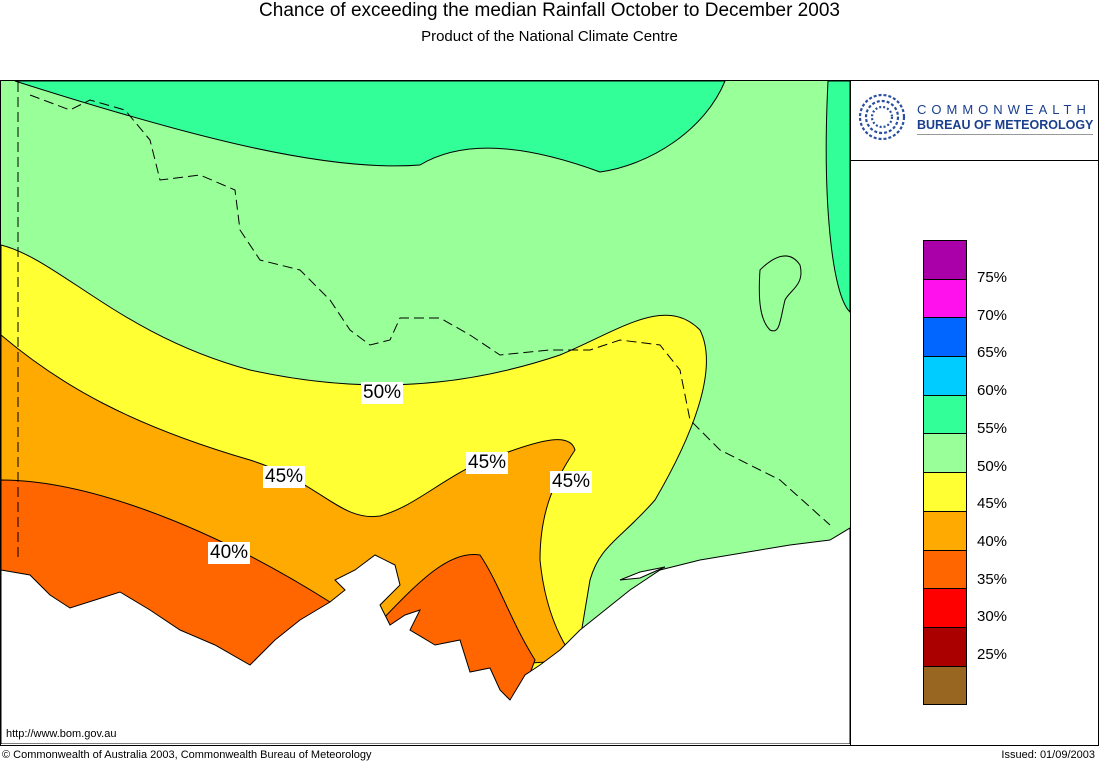 The image size is (1099, 764). Describe the element at coordinates (837, 197) in the screenshot. I see `region-55-60-east` at that location.